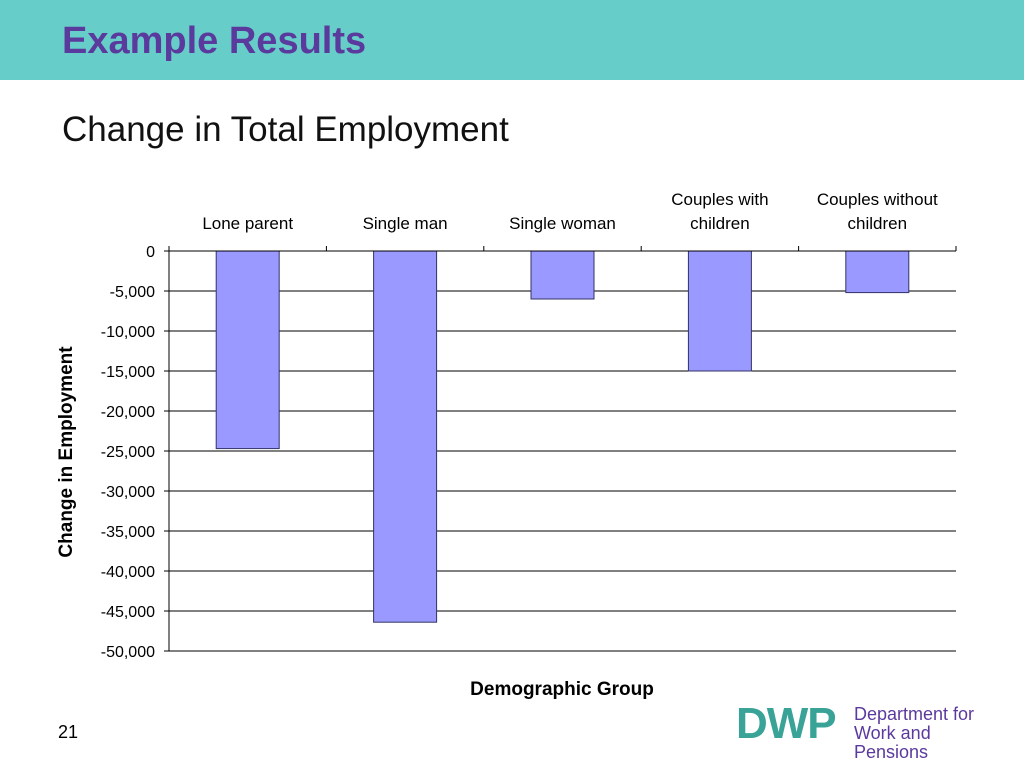 The width and height of the screenshot is (1024, 768). What do you see at coordinates (128, 332) in the screenshot?
I see `y-tick-label: -10,000` at bounding box center [128, 332].